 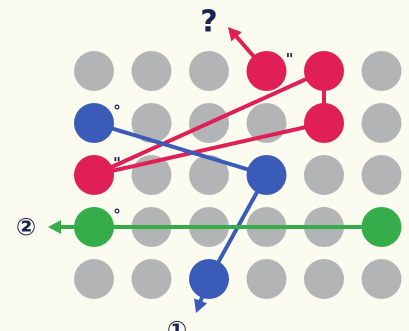 I want to click on pink-arrow-label: ?, so click(x=208, y=22).